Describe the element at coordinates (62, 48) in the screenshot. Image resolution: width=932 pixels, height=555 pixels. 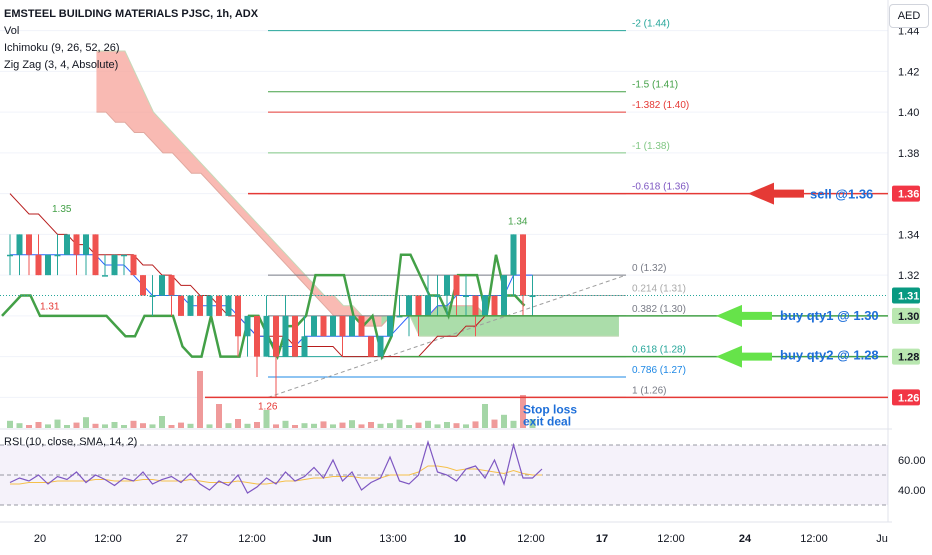
I see `ichimoku-indicator-label: Ichimoku (9, 26, 52, 26)` at that location.